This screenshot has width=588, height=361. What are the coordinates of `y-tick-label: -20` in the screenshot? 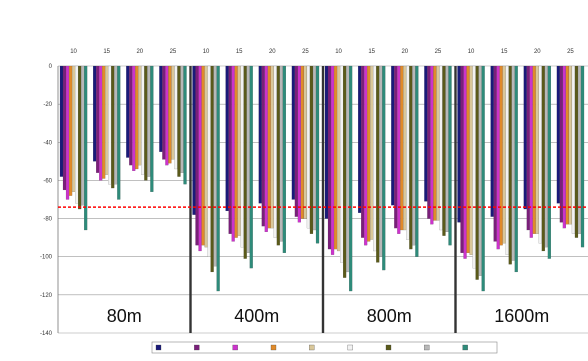 It's located at (47, 105).